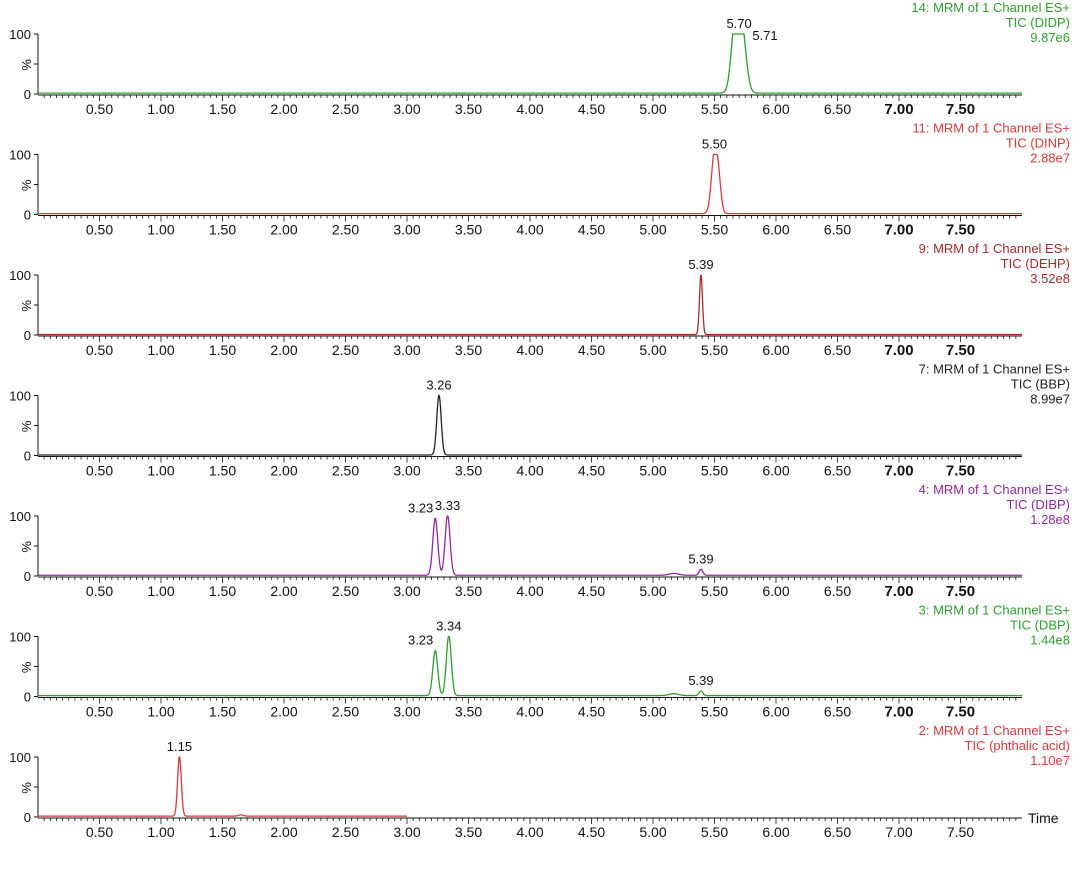 The image size is (1080, 879). What do you see at coordinates (1050, 760) in the screenshot?
I see `panel-header-line: 1.10e7` at bounding box center [1050, 760].